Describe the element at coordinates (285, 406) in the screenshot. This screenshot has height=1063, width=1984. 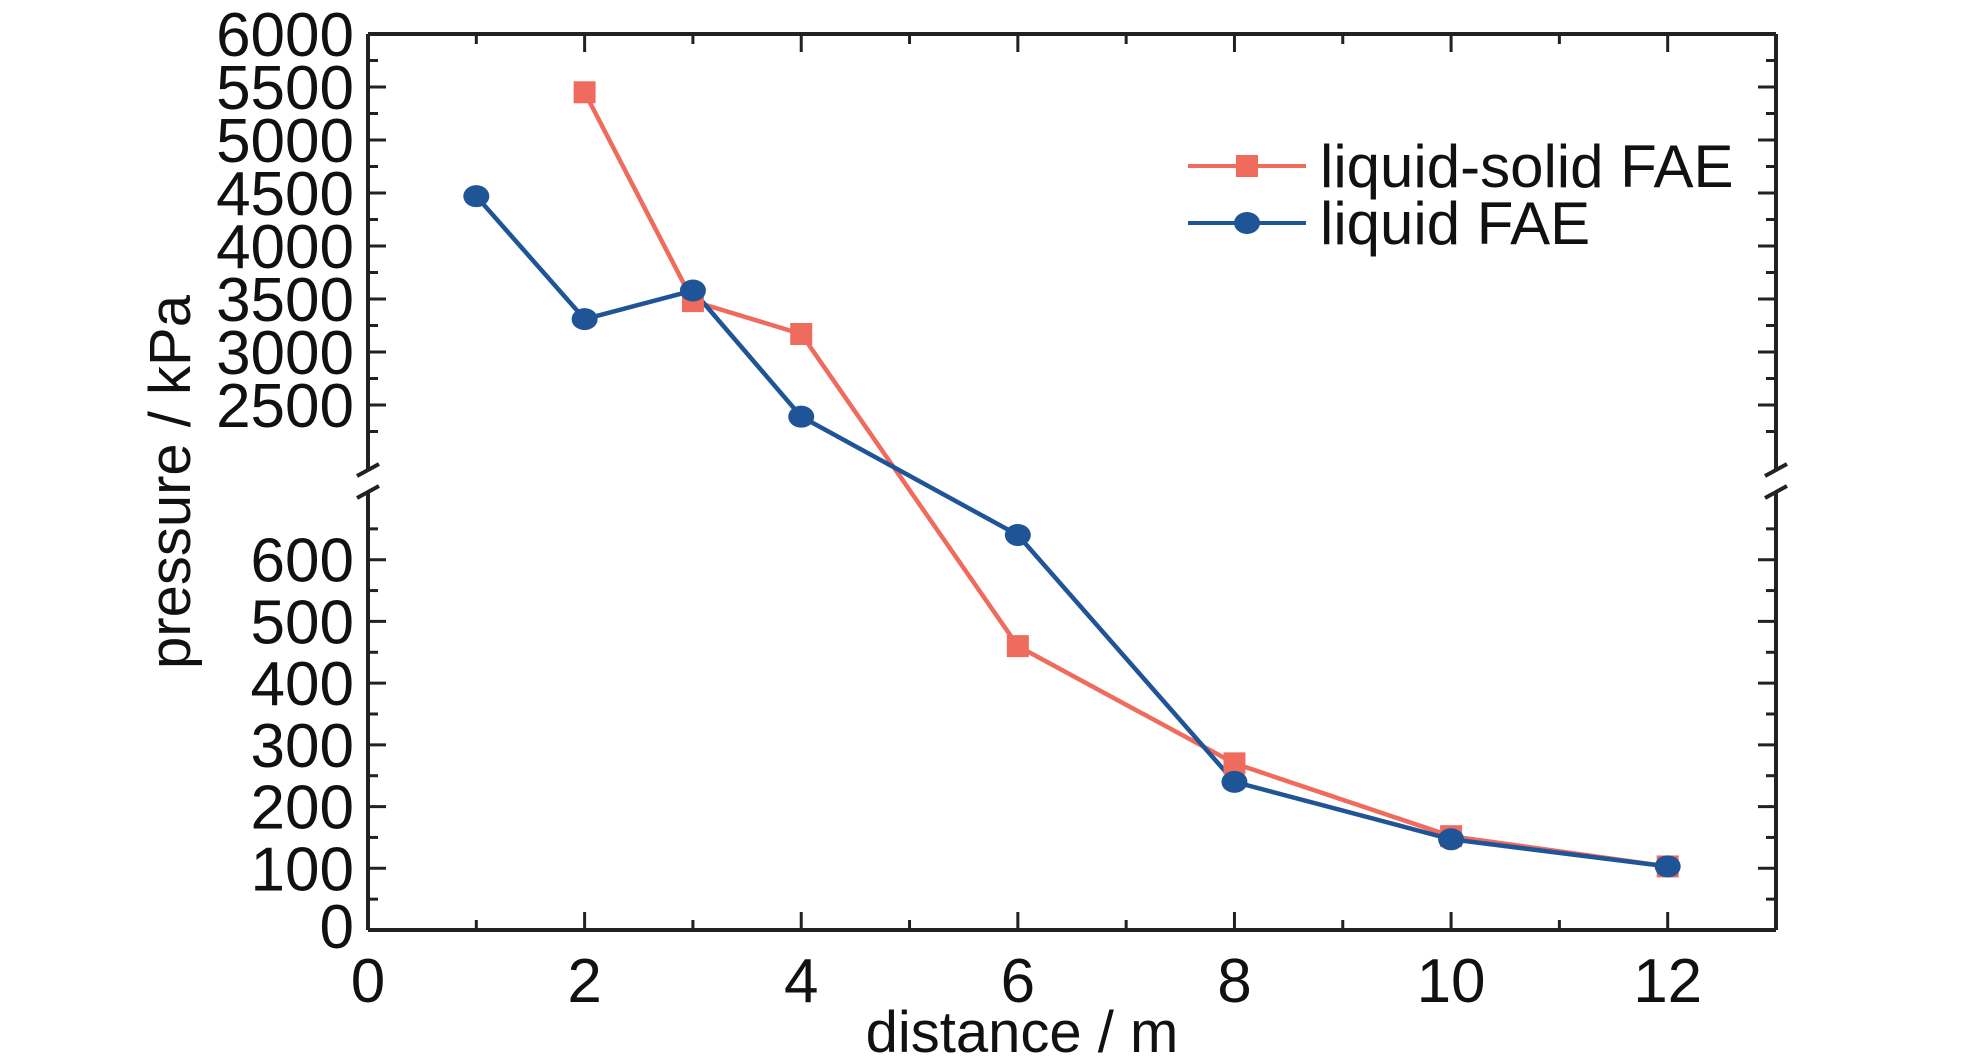
I see `y-tick-label-upper: 2500` at that location.